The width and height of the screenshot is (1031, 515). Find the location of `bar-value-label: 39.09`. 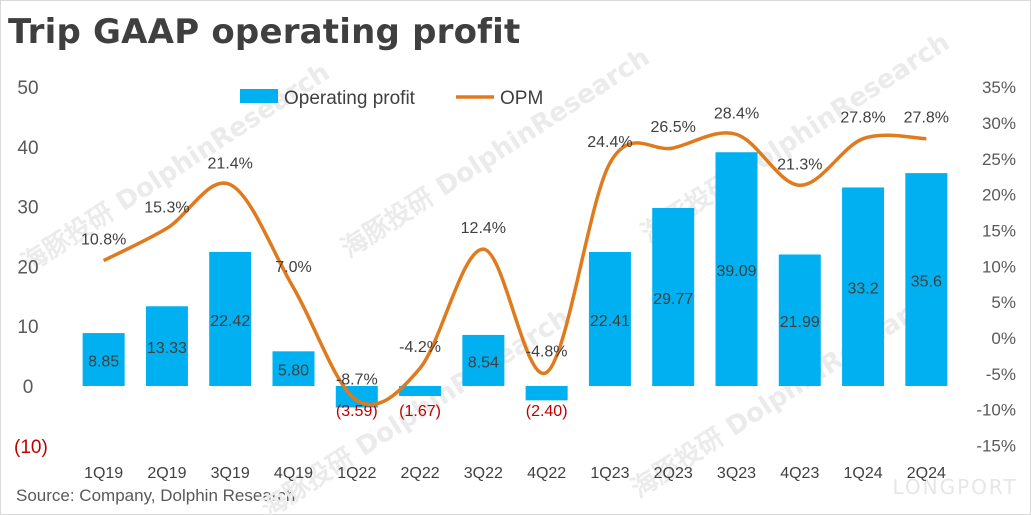

bar-value-label: 39.09 is located at coordinates (736, 271).